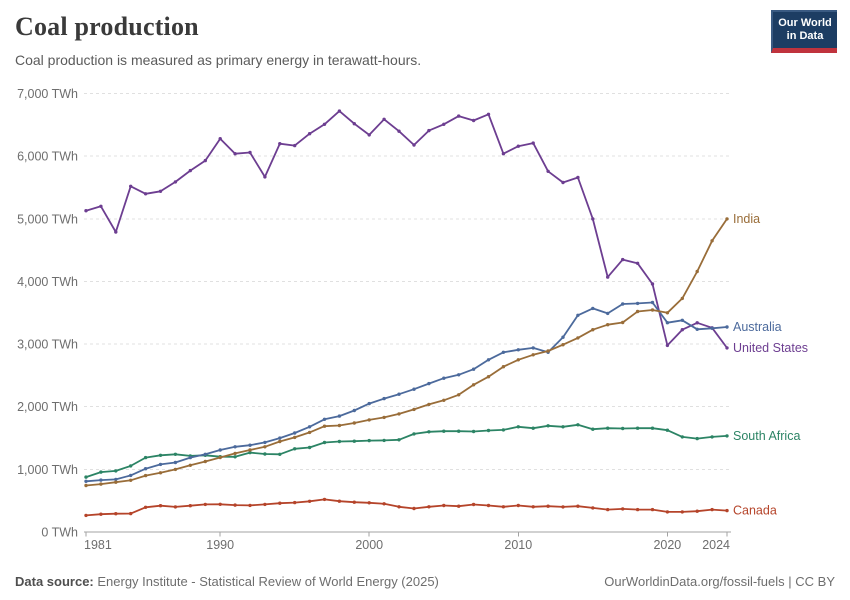 The image size is (850, 600). I want to click on owid-logo: Our World in Data, so click(804, 31).